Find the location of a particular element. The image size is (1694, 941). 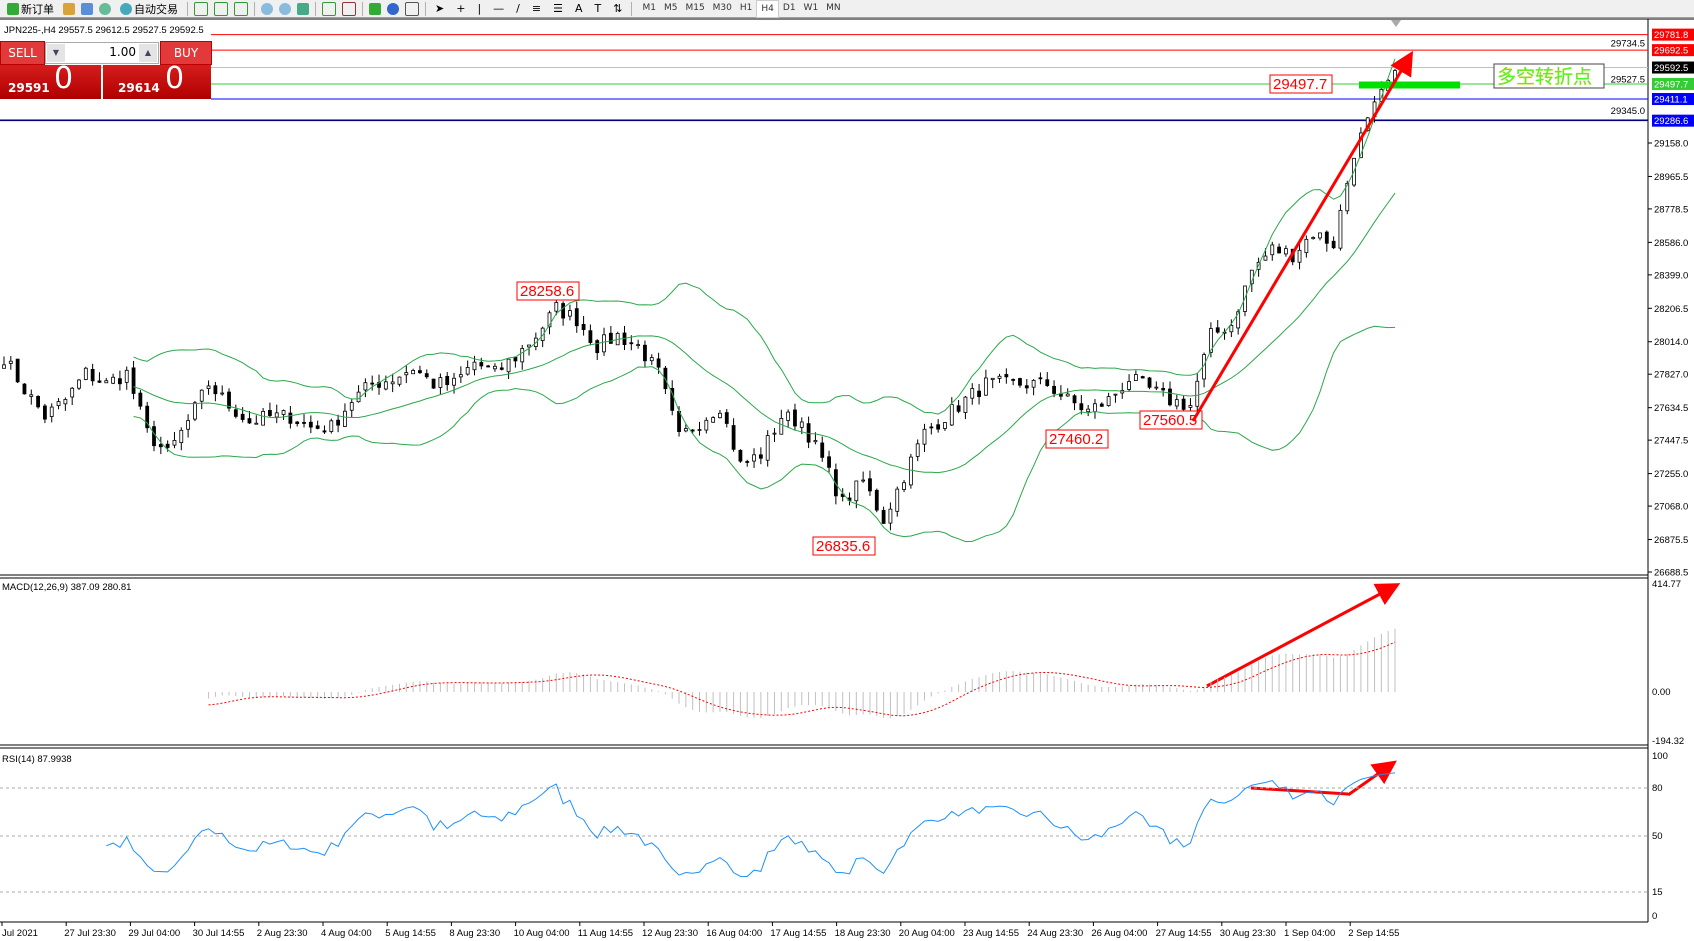

vertical-line-icon: | is located at coordinates (479, 8).